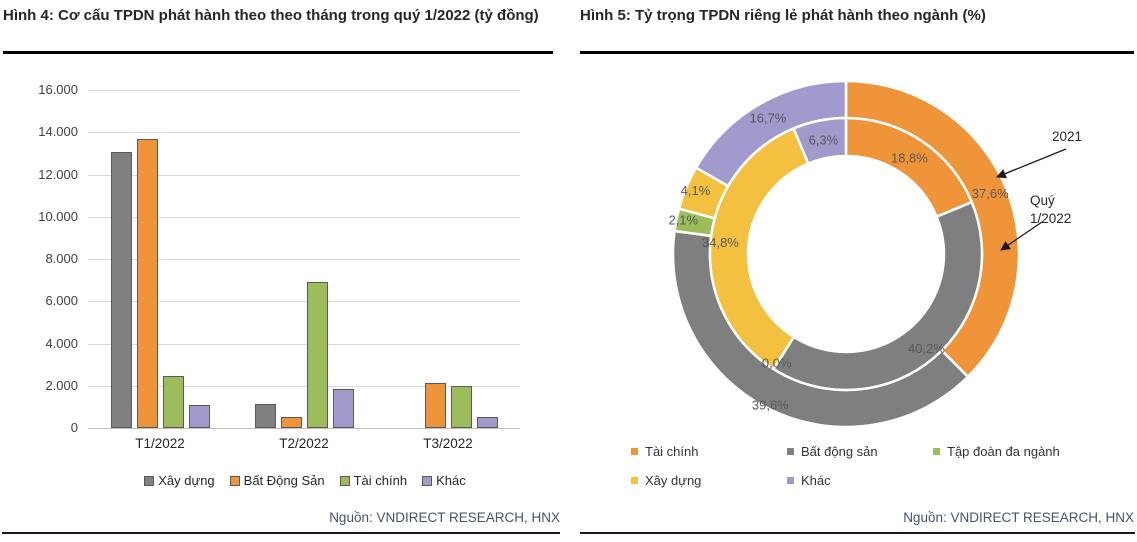  What do you see at coordinates (926, 348) in the screenshot?
I see `slice-label-Quý 1/2022-Bất động sản: 40,2%` at bounding box center [926, 348].